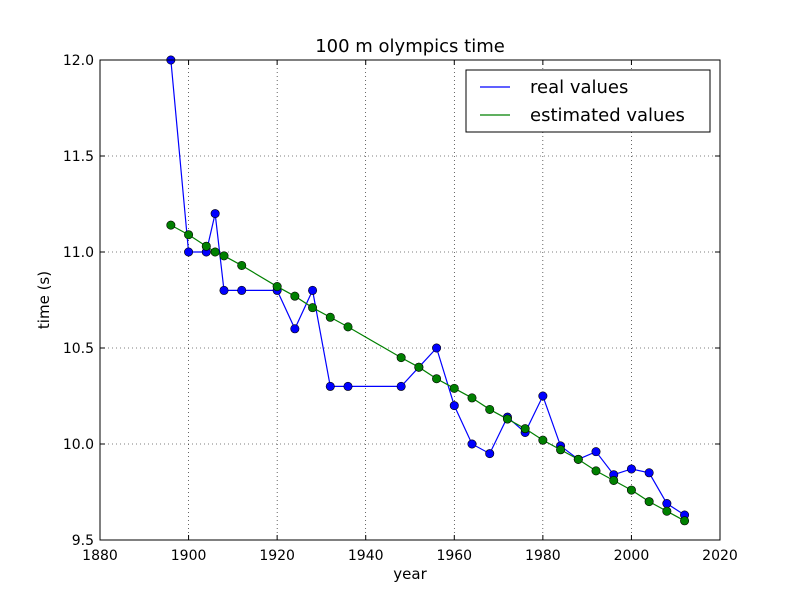 The width and height of the screenshot is (800, 600). I want to click on x-tick-label: 1960, so click(454, 556).